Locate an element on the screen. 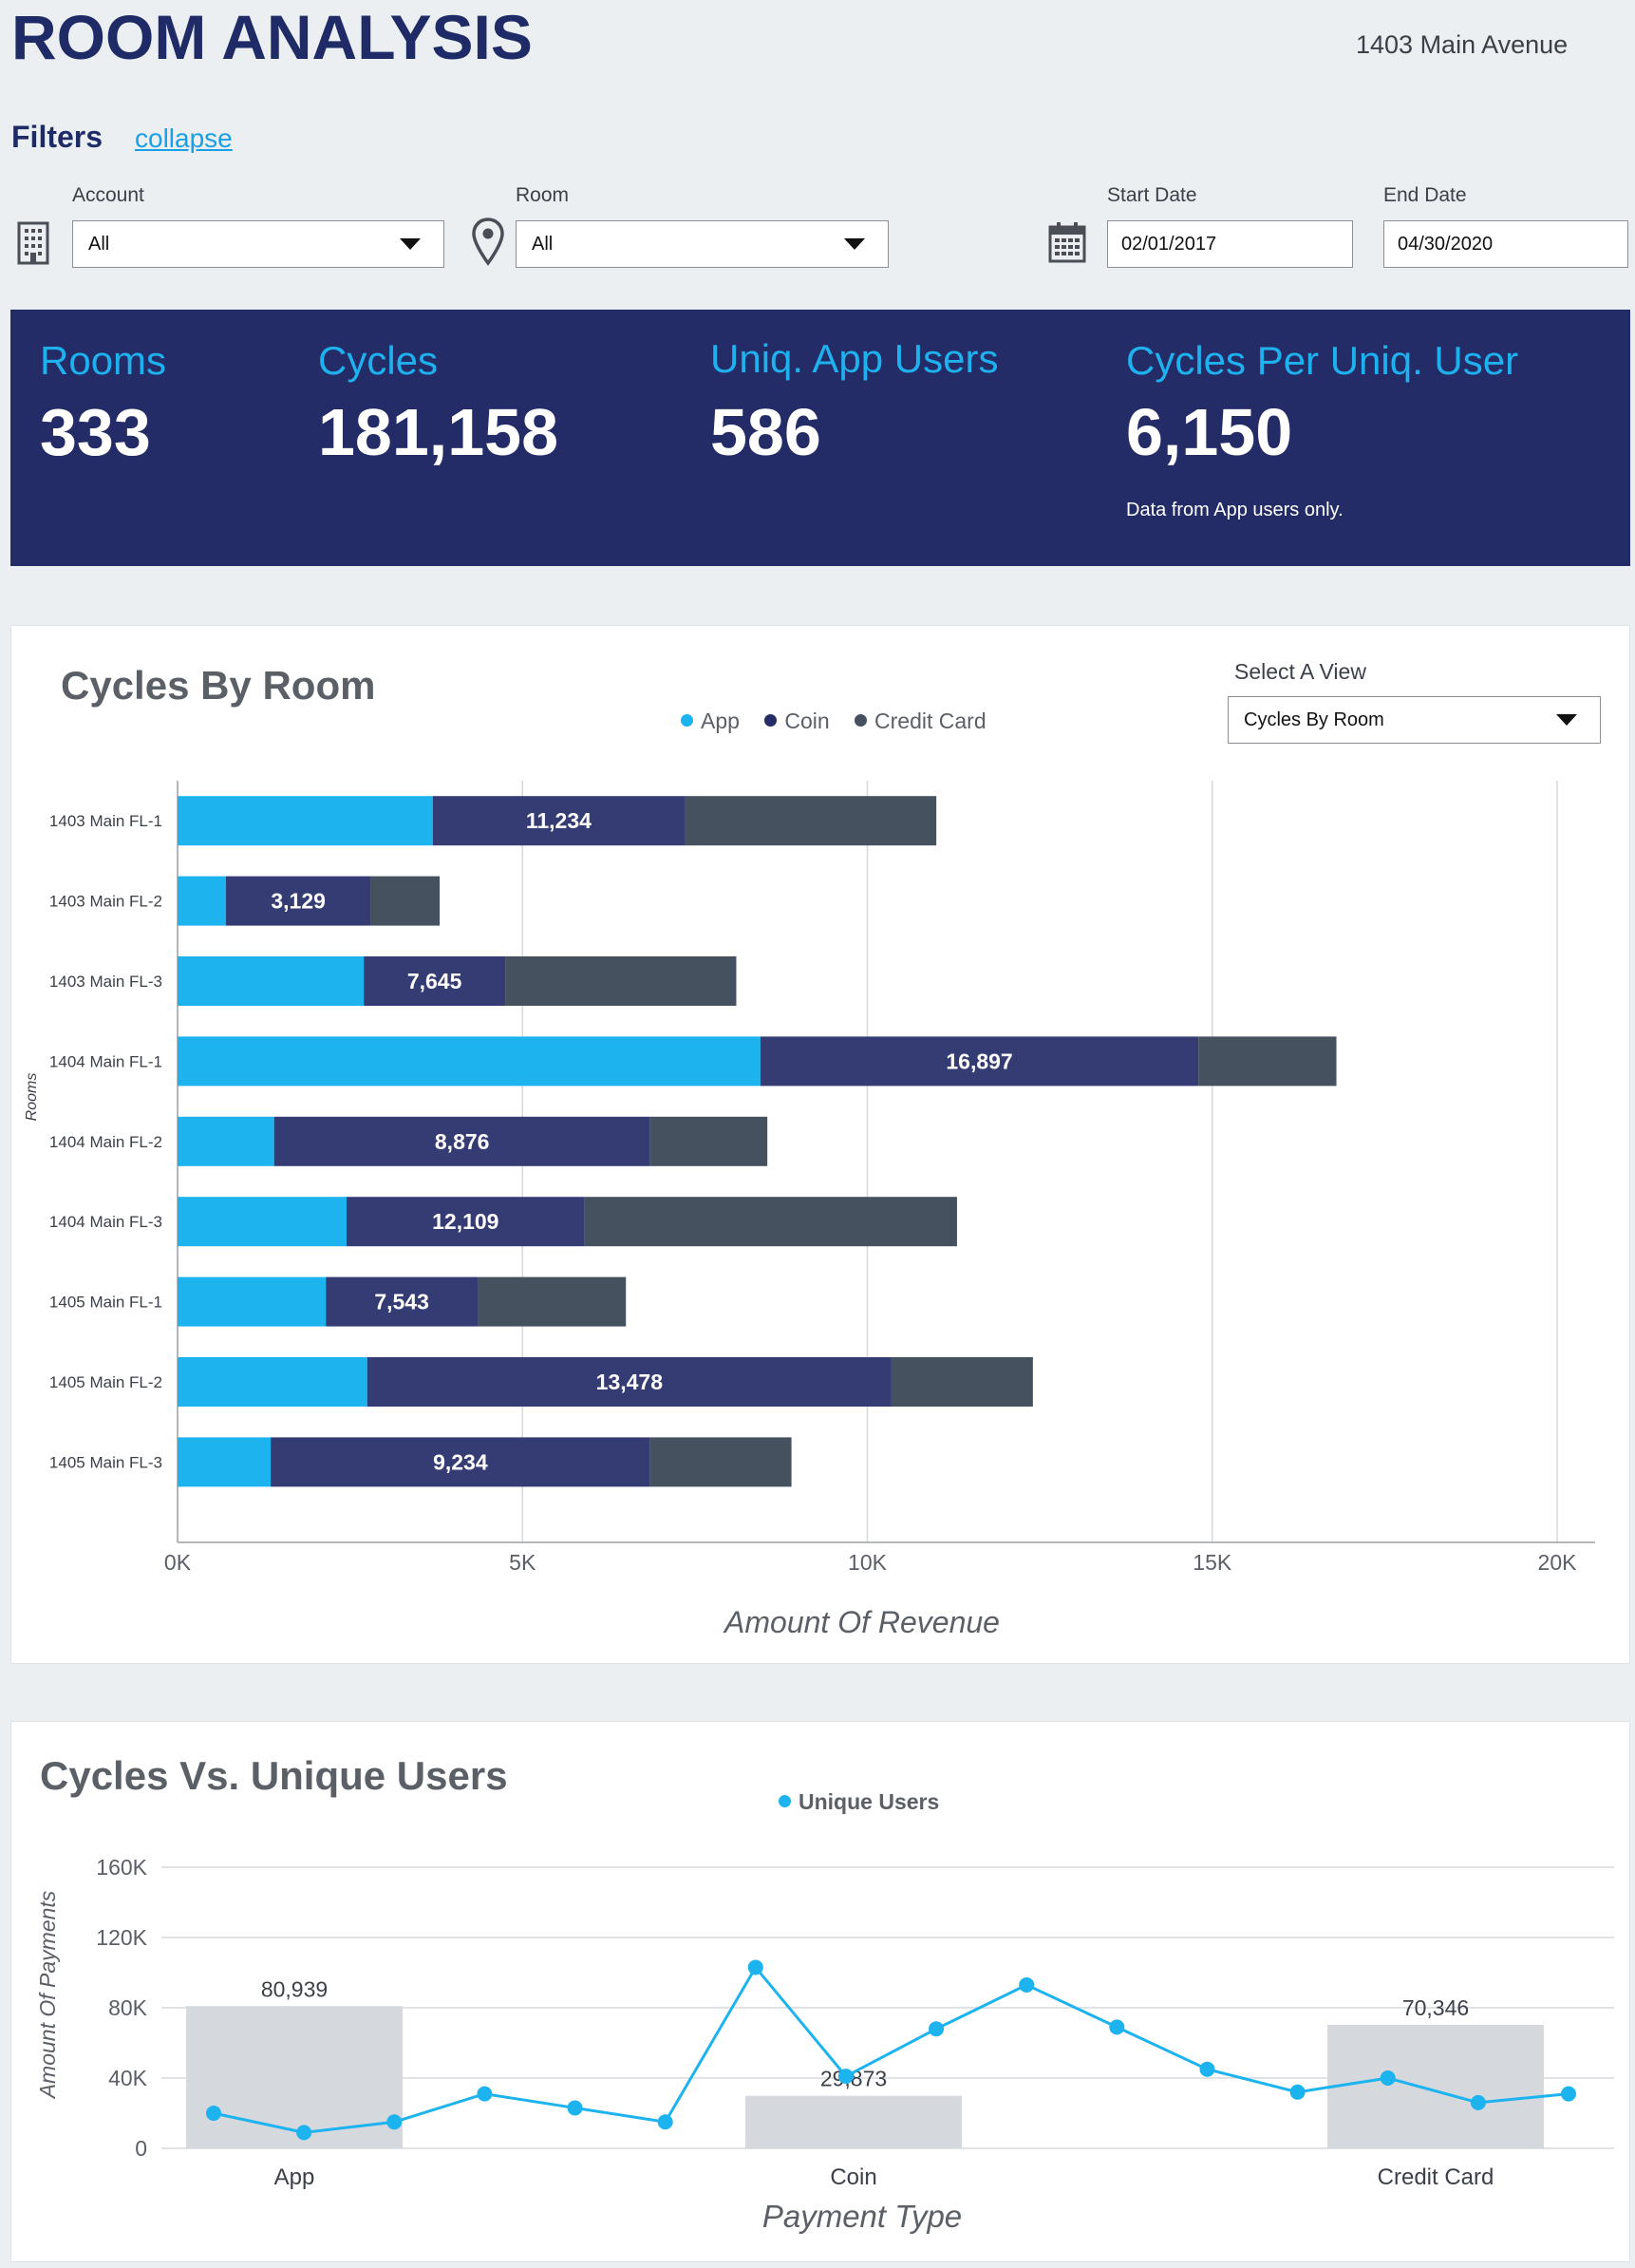 This screenshot has width=1635, height=2268. collapse-filters-link: collapse is located at coordinates (184, 138).